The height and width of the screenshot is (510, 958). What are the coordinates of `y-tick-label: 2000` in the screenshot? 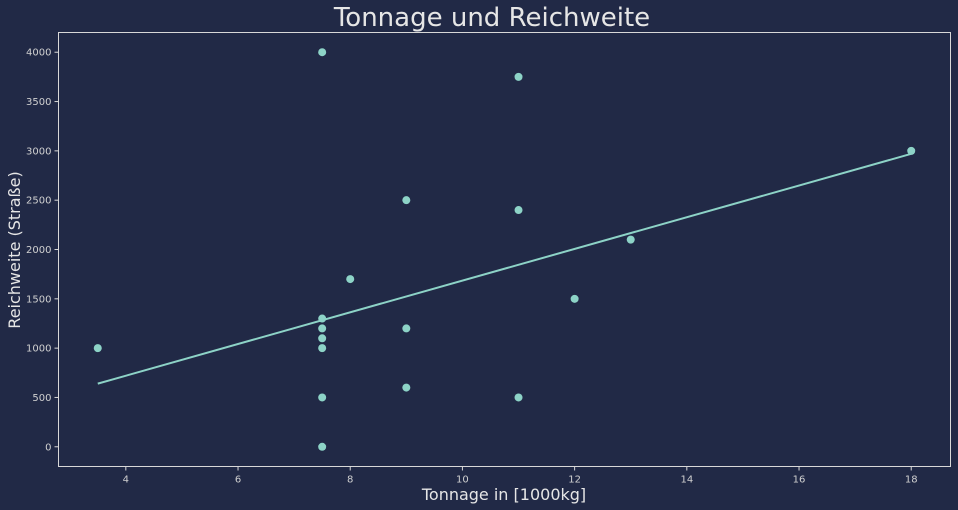 It's located at (38, 250).